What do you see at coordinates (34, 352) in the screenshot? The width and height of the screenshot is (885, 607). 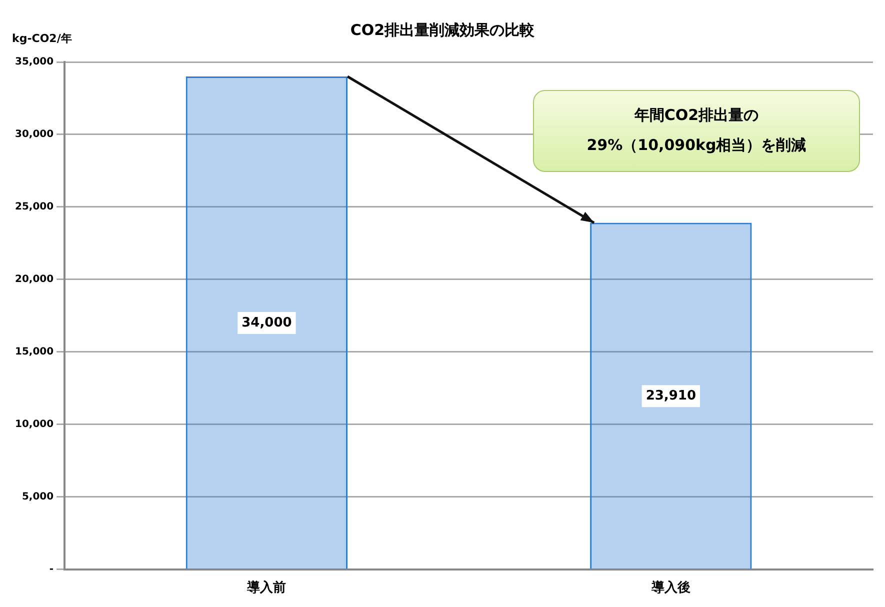 I see `y-tick-label: 15,000` at bounding box center [34, 352].